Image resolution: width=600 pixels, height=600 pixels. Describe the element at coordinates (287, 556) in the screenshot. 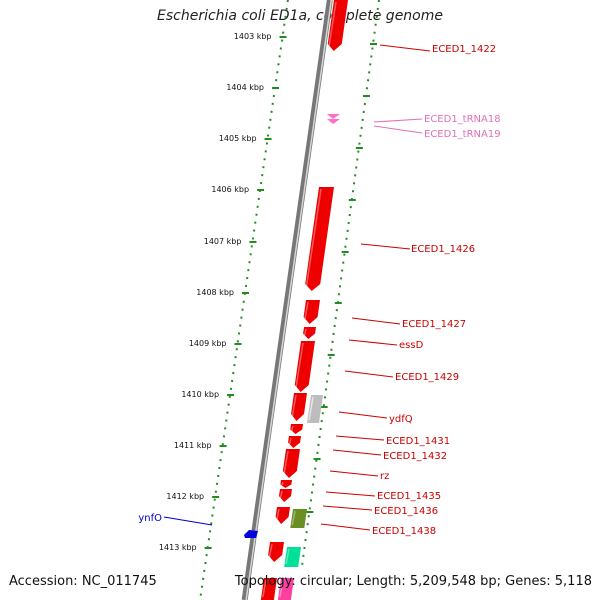

I see `gene-block-teal-highlight` at that location.